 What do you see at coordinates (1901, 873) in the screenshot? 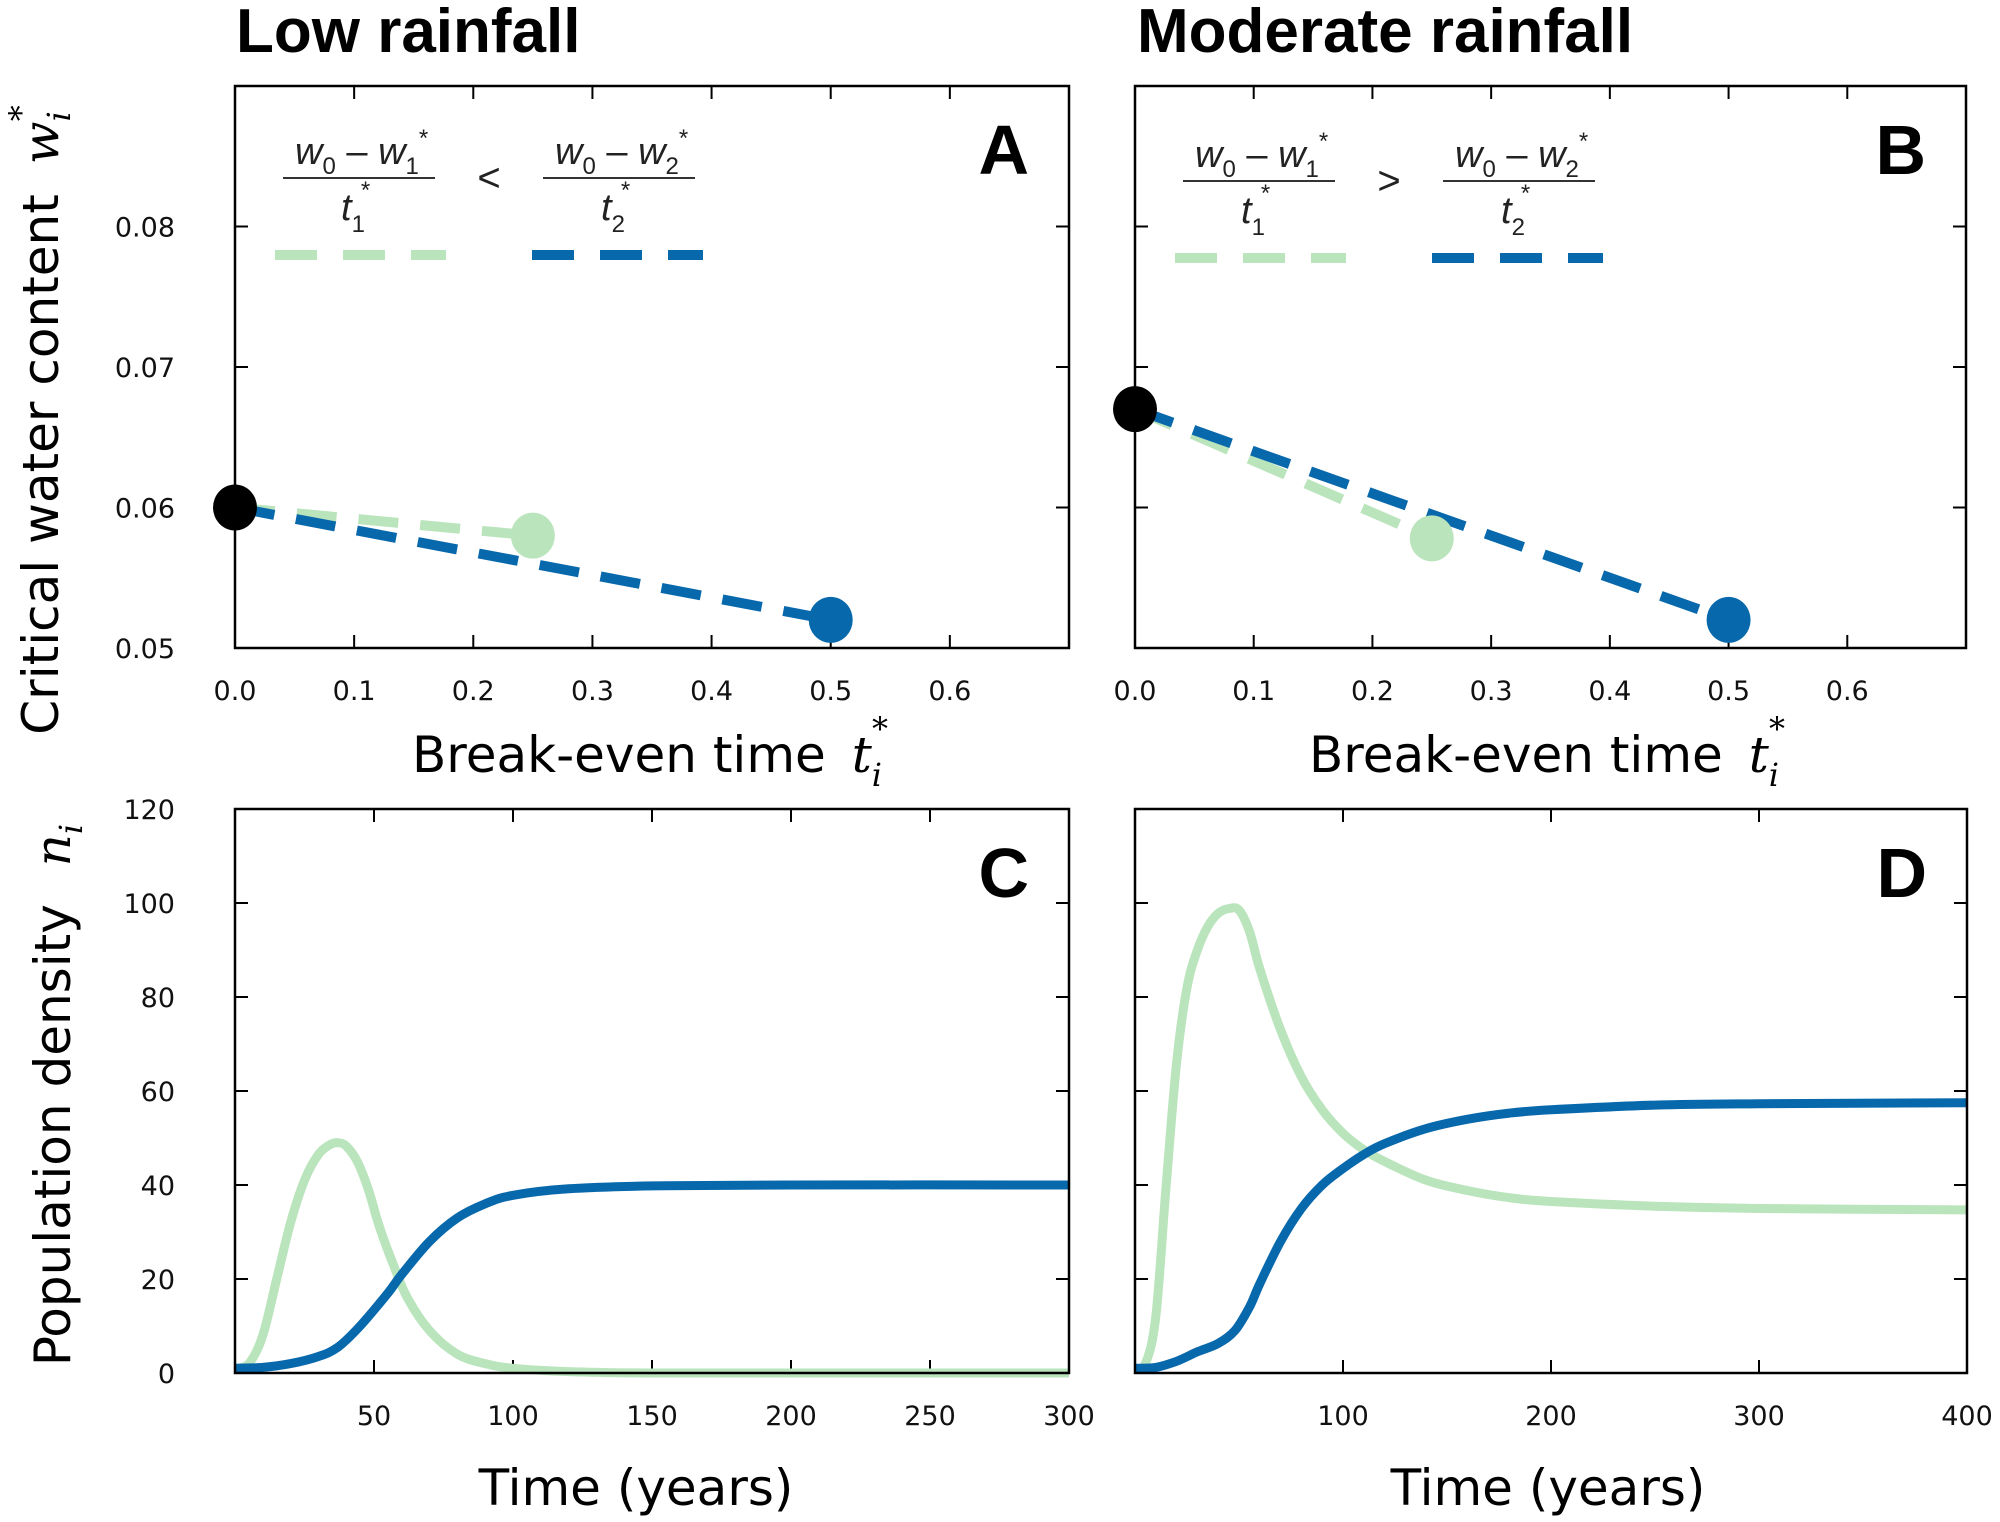
I see `panel-letter: D` at bounding box center [1901, 873].